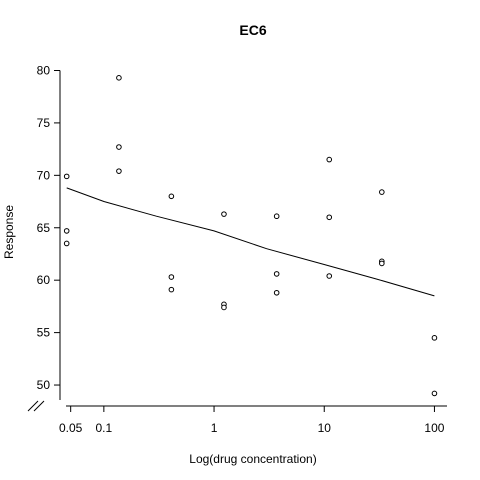 The width and height of the screenshot is (480, 480). I want to click on y-tick-label: 80, so click(44, 70).